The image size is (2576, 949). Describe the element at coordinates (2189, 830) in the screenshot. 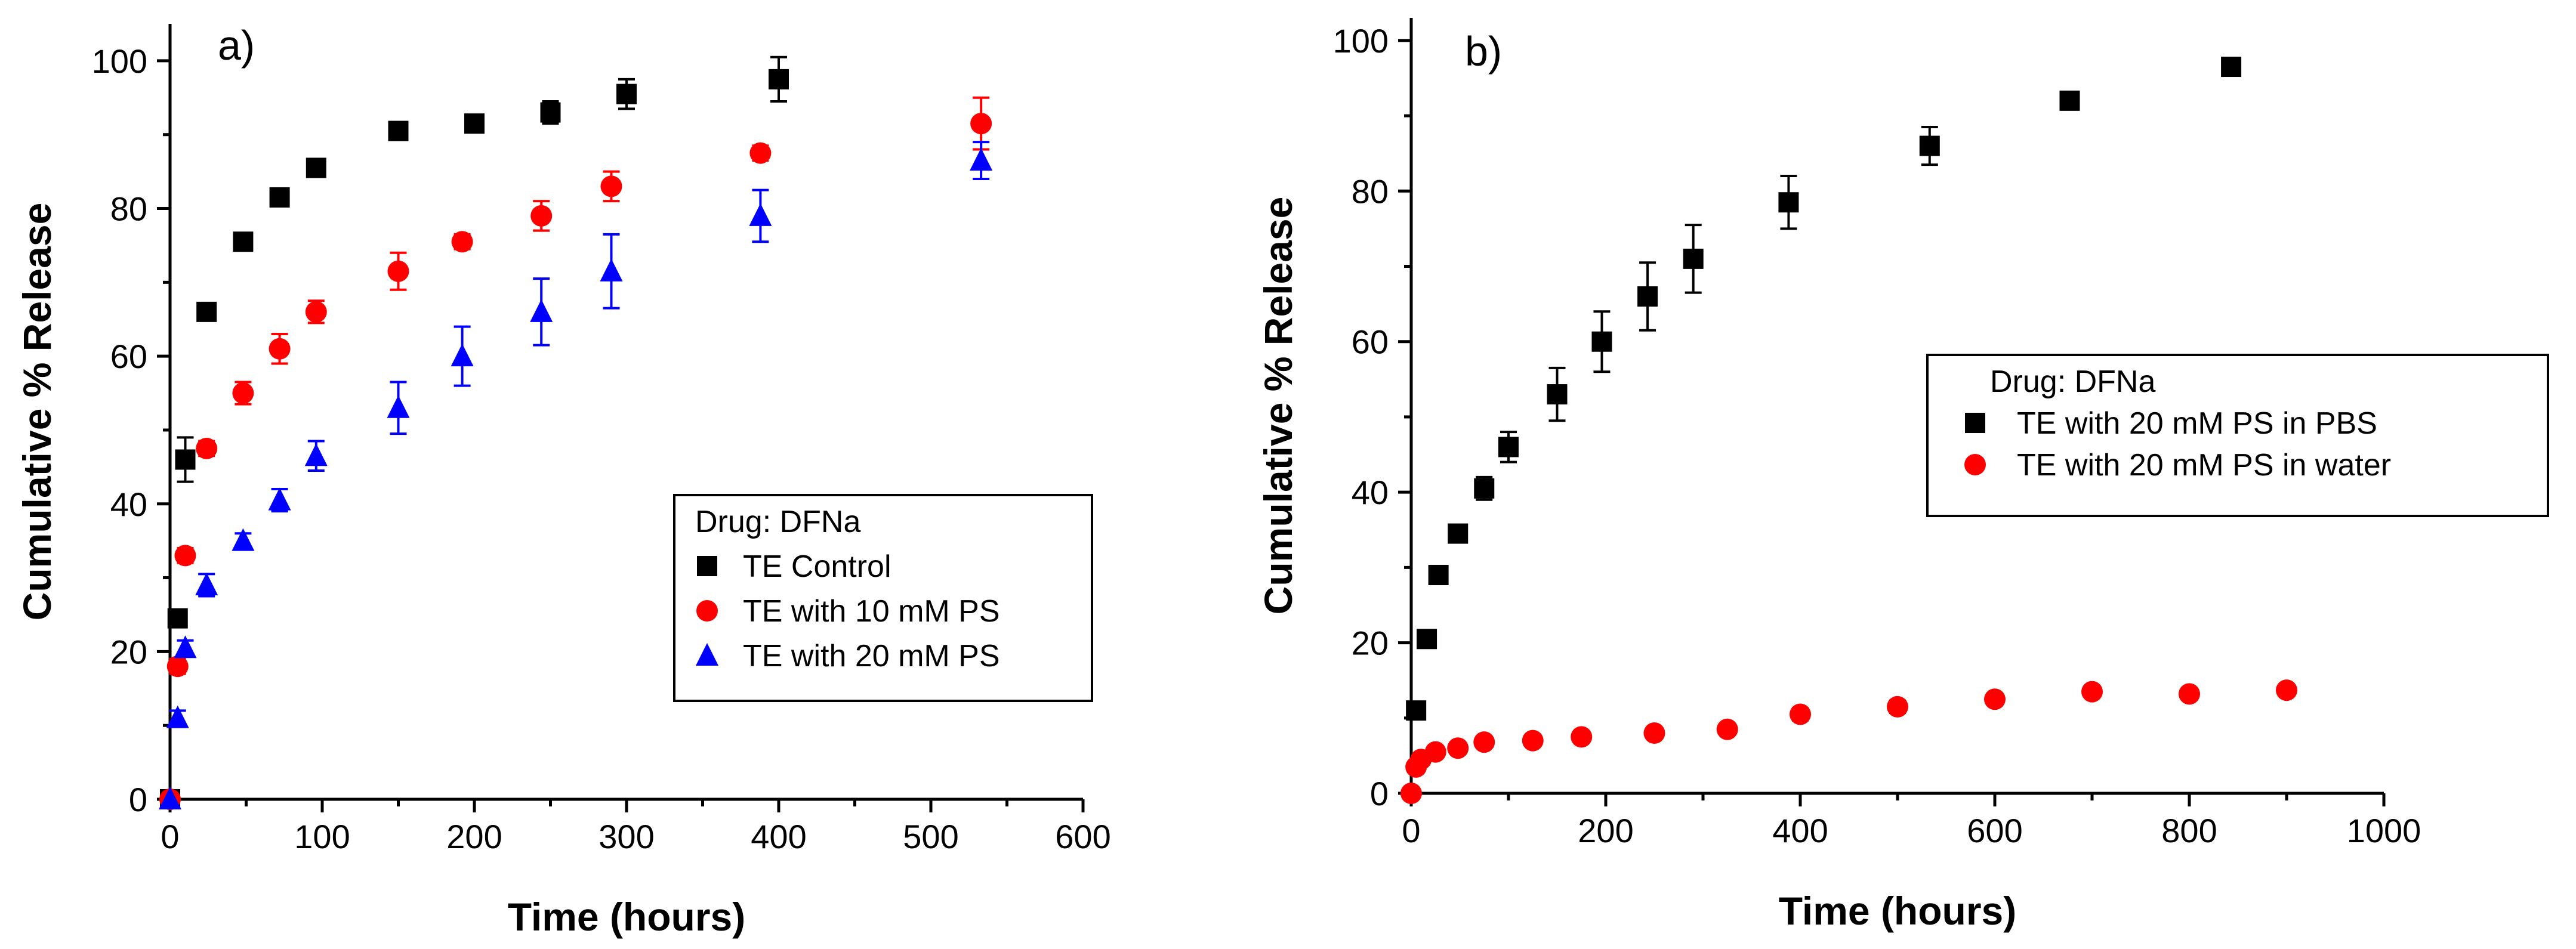

I see `x-tick-label: 800` at that location.